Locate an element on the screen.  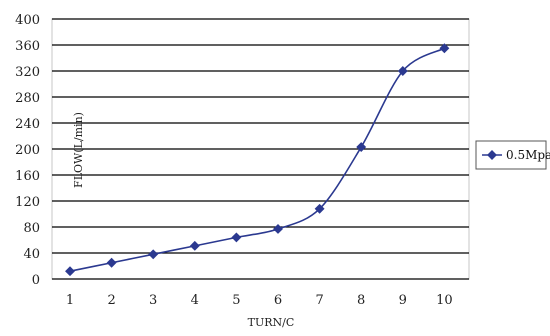
y-tick-label: 80 is located at coordinates (31, 228).